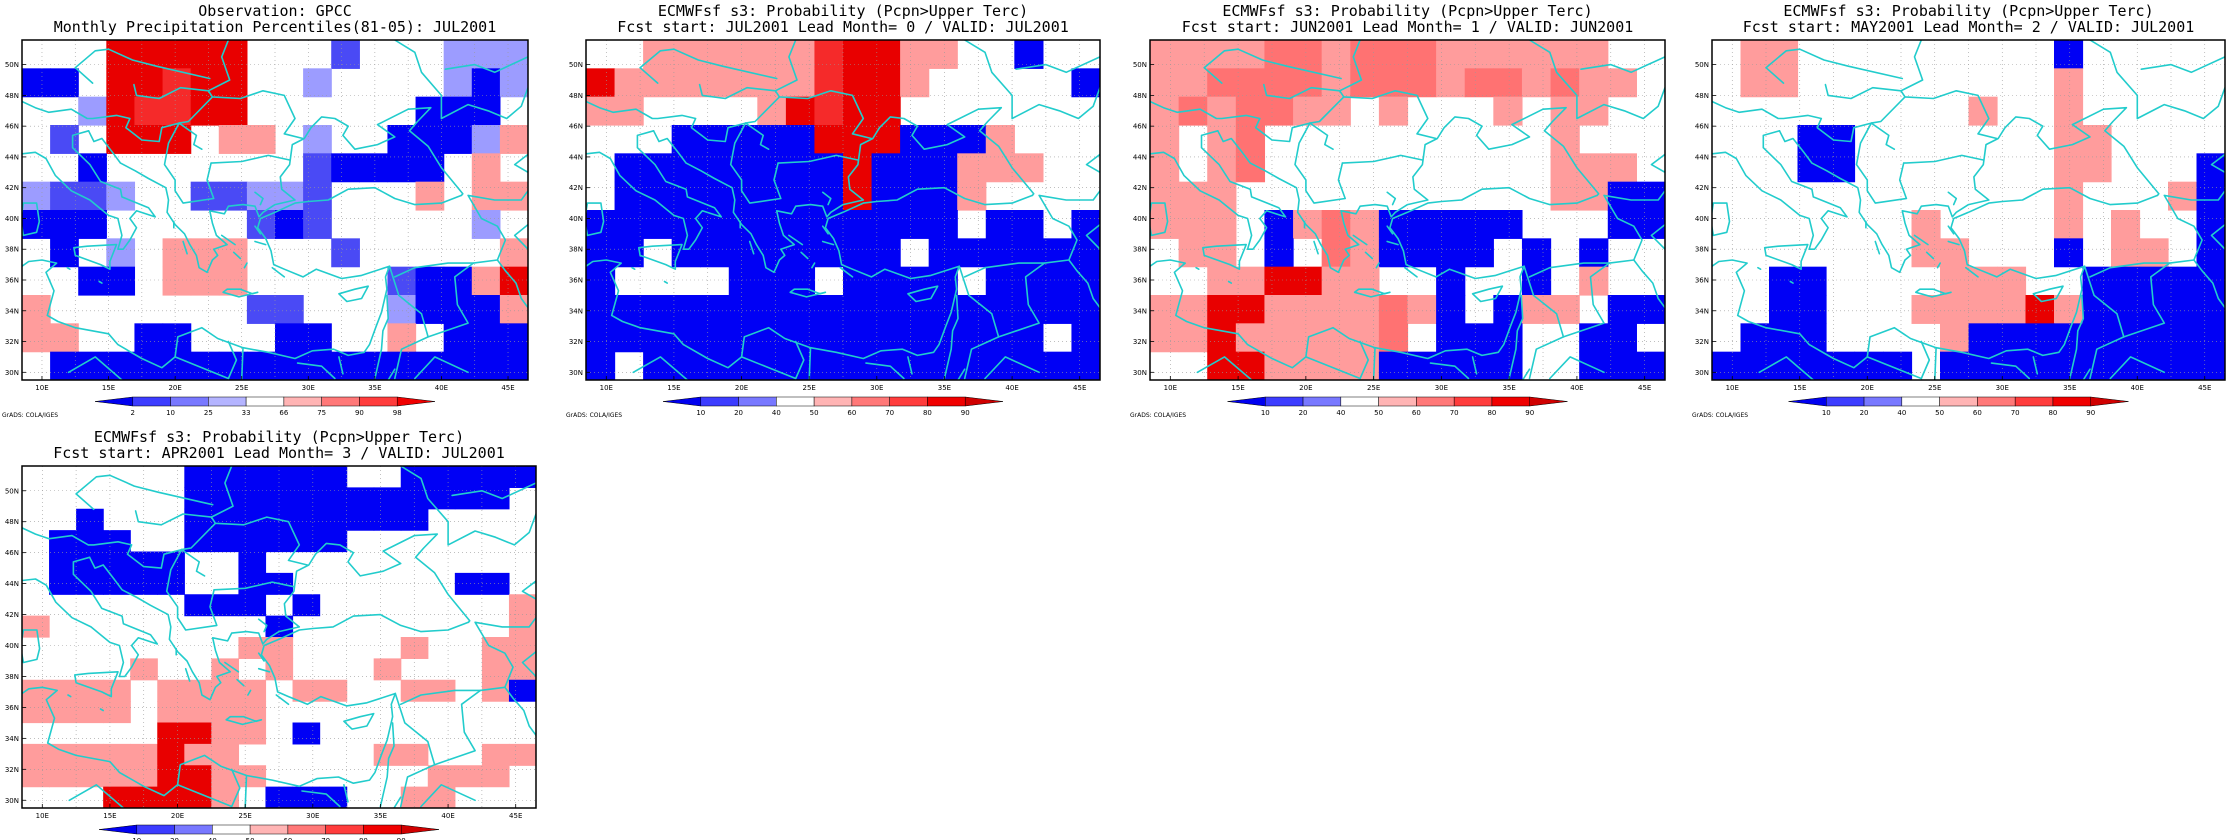 Image resolution: width=2240 pixels, height=840 pixels. What do you see at coordinates (1968, 210) in the screenshot?
I see `map-frame` at bounding box center [1968, 210].